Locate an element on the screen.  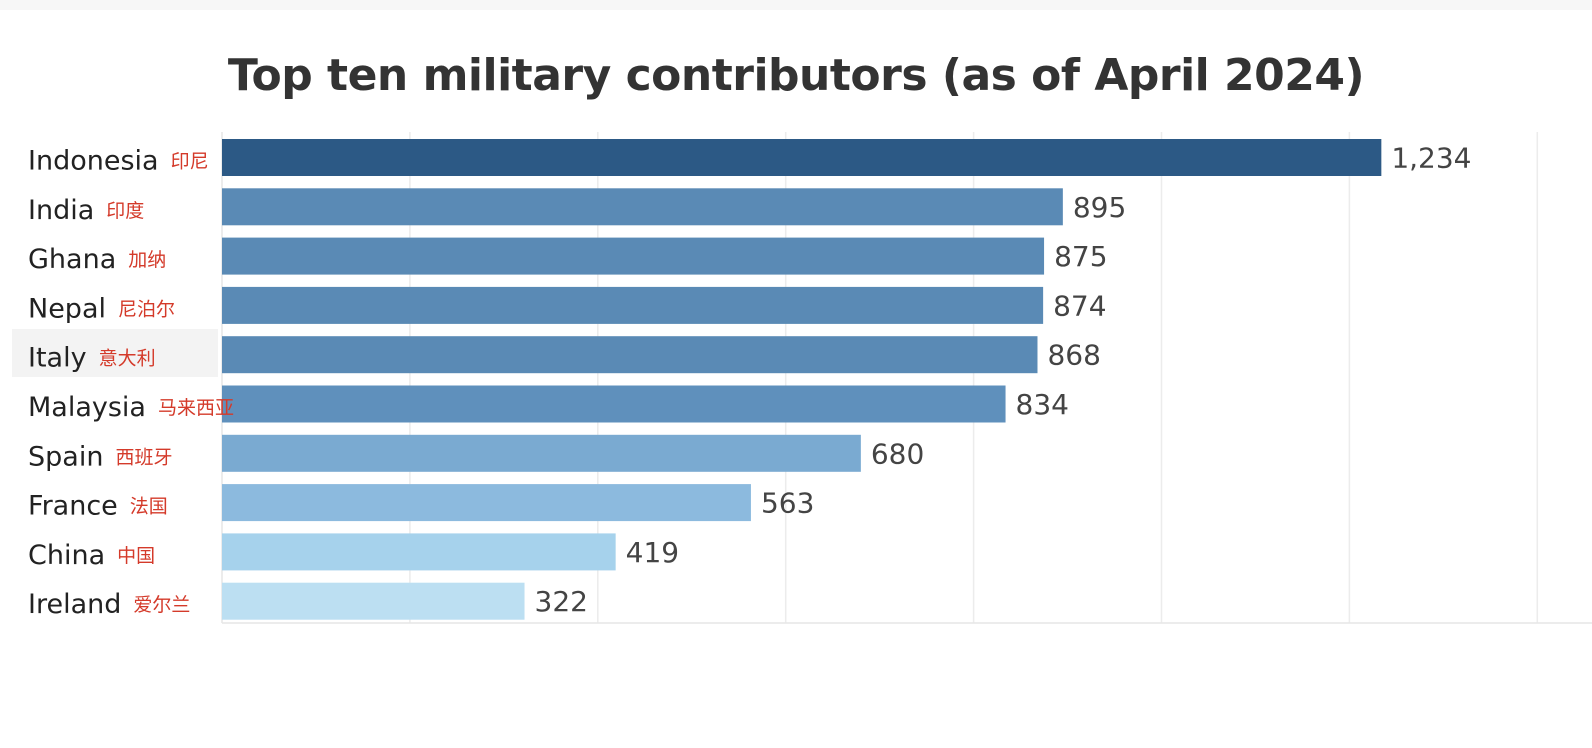
value-label-china: 419 is located at coordinates (652, 552).